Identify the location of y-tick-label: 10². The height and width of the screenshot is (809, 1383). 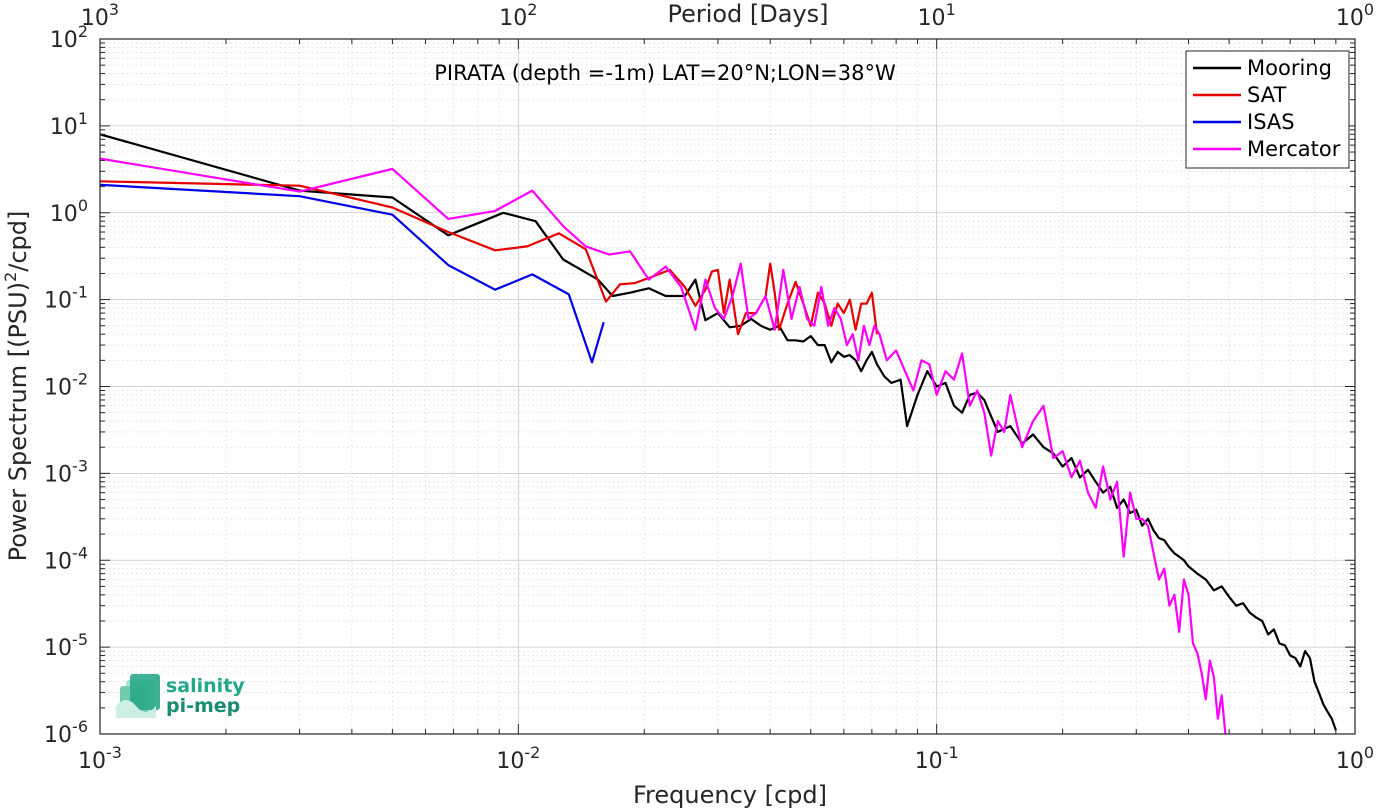
(69, 37).